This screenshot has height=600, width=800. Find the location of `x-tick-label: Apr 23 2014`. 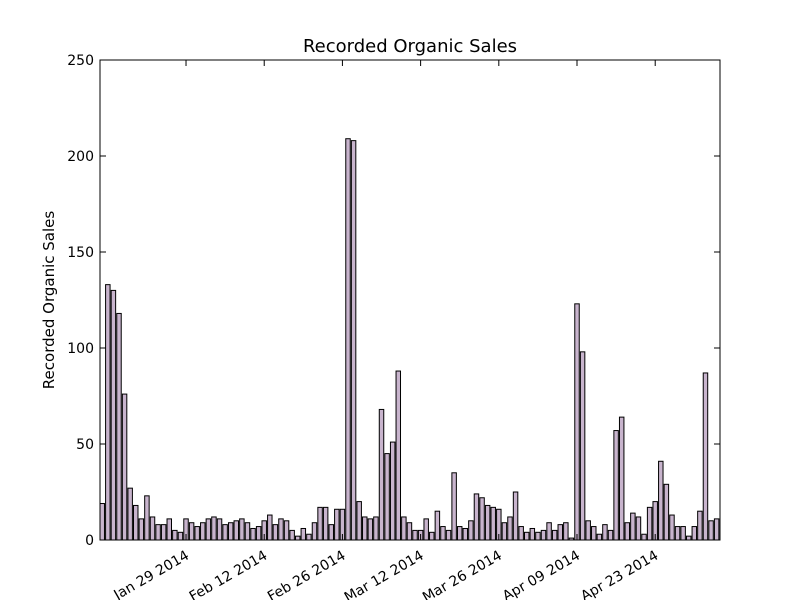

x-tick-label: Apr 23 2014 is located at coordinates (619, 574).